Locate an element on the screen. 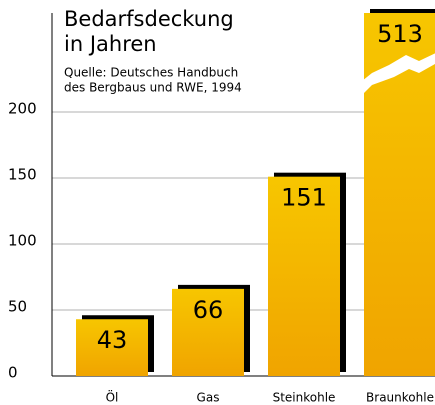 The image size is (435, 405). value-label: 151 is located at coordinates (304, 198).